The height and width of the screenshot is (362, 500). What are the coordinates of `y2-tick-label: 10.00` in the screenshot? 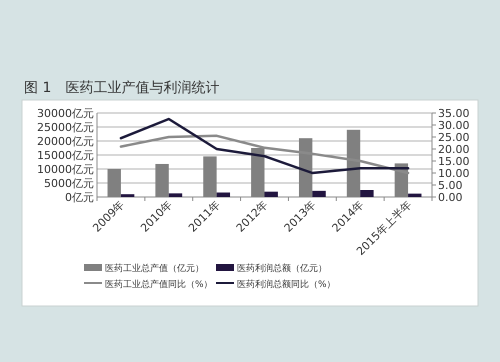 It's located at (454, 173).